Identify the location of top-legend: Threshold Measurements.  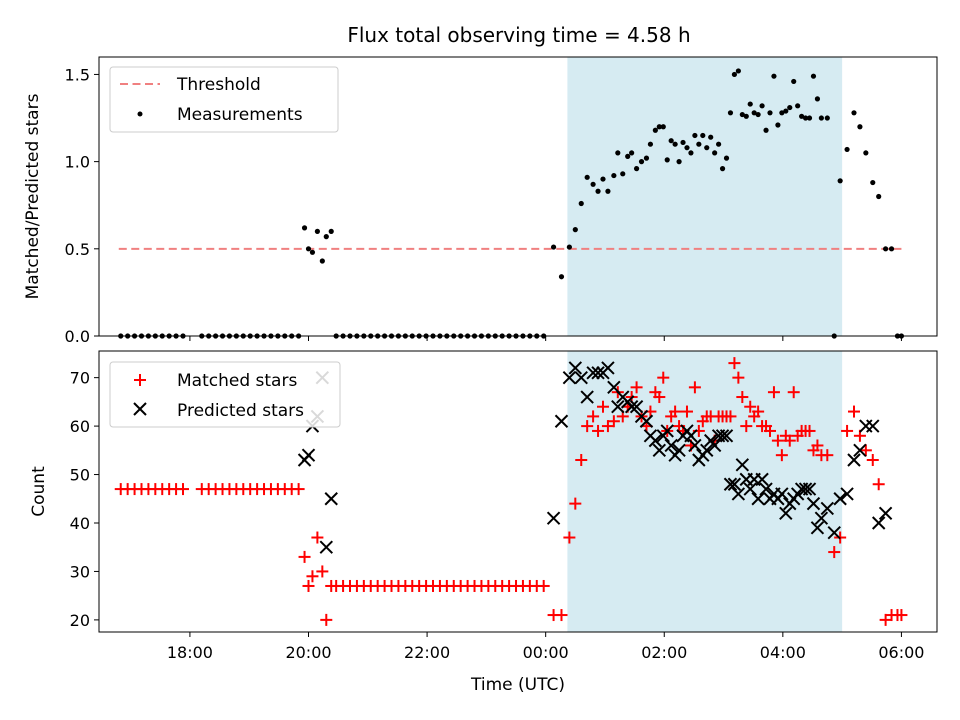
(224, 99).